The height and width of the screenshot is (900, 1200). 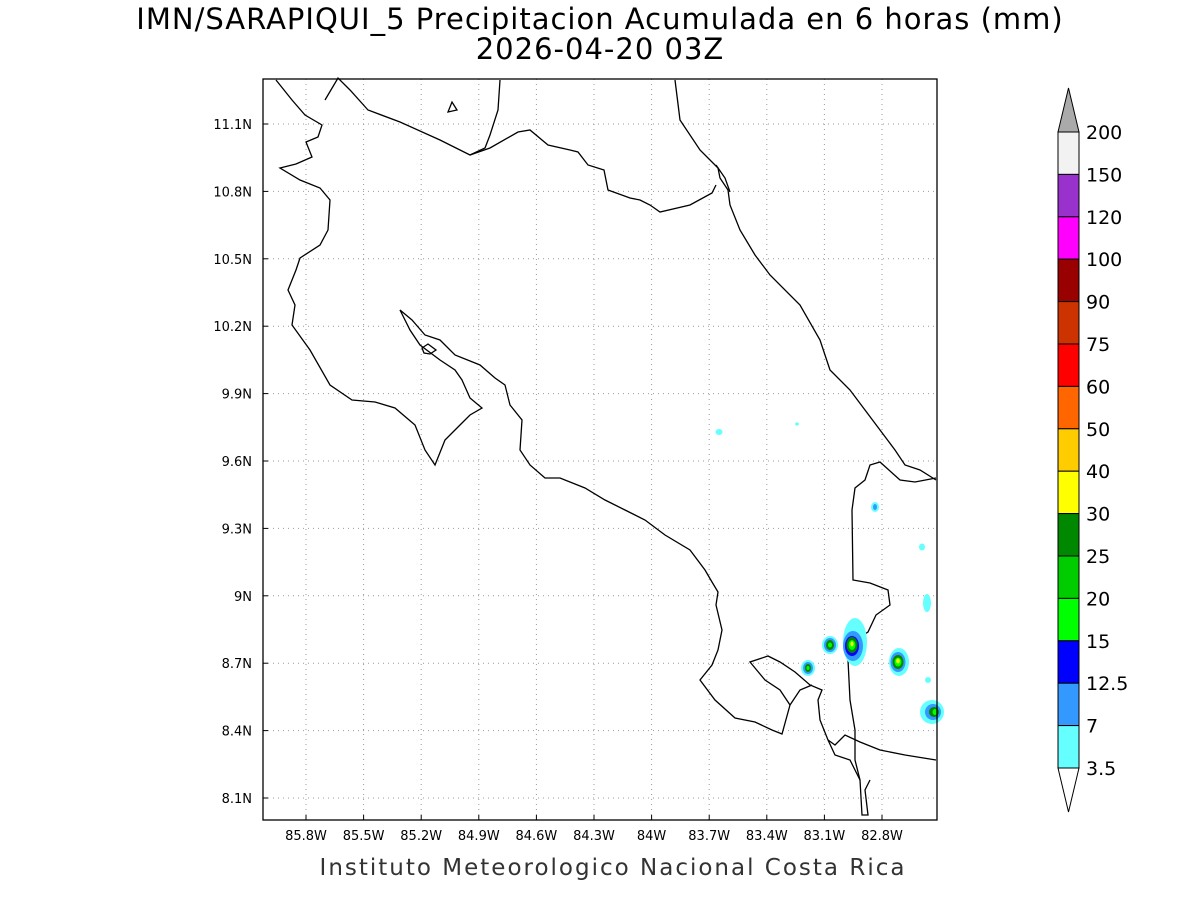 I want to click on colorbar-over-triangle, so click(x=1068, y=110).